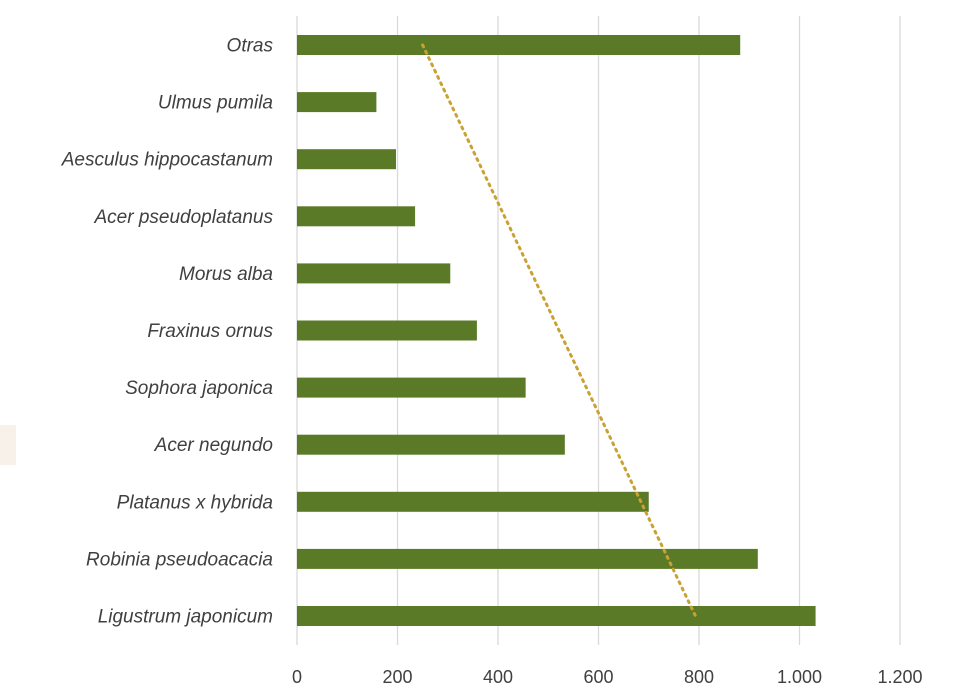 The image size is (959, 688). Describe the element at coordinates (210, 331) in the screenshot. I see `category-label: Fraxinus ornus` at that location.